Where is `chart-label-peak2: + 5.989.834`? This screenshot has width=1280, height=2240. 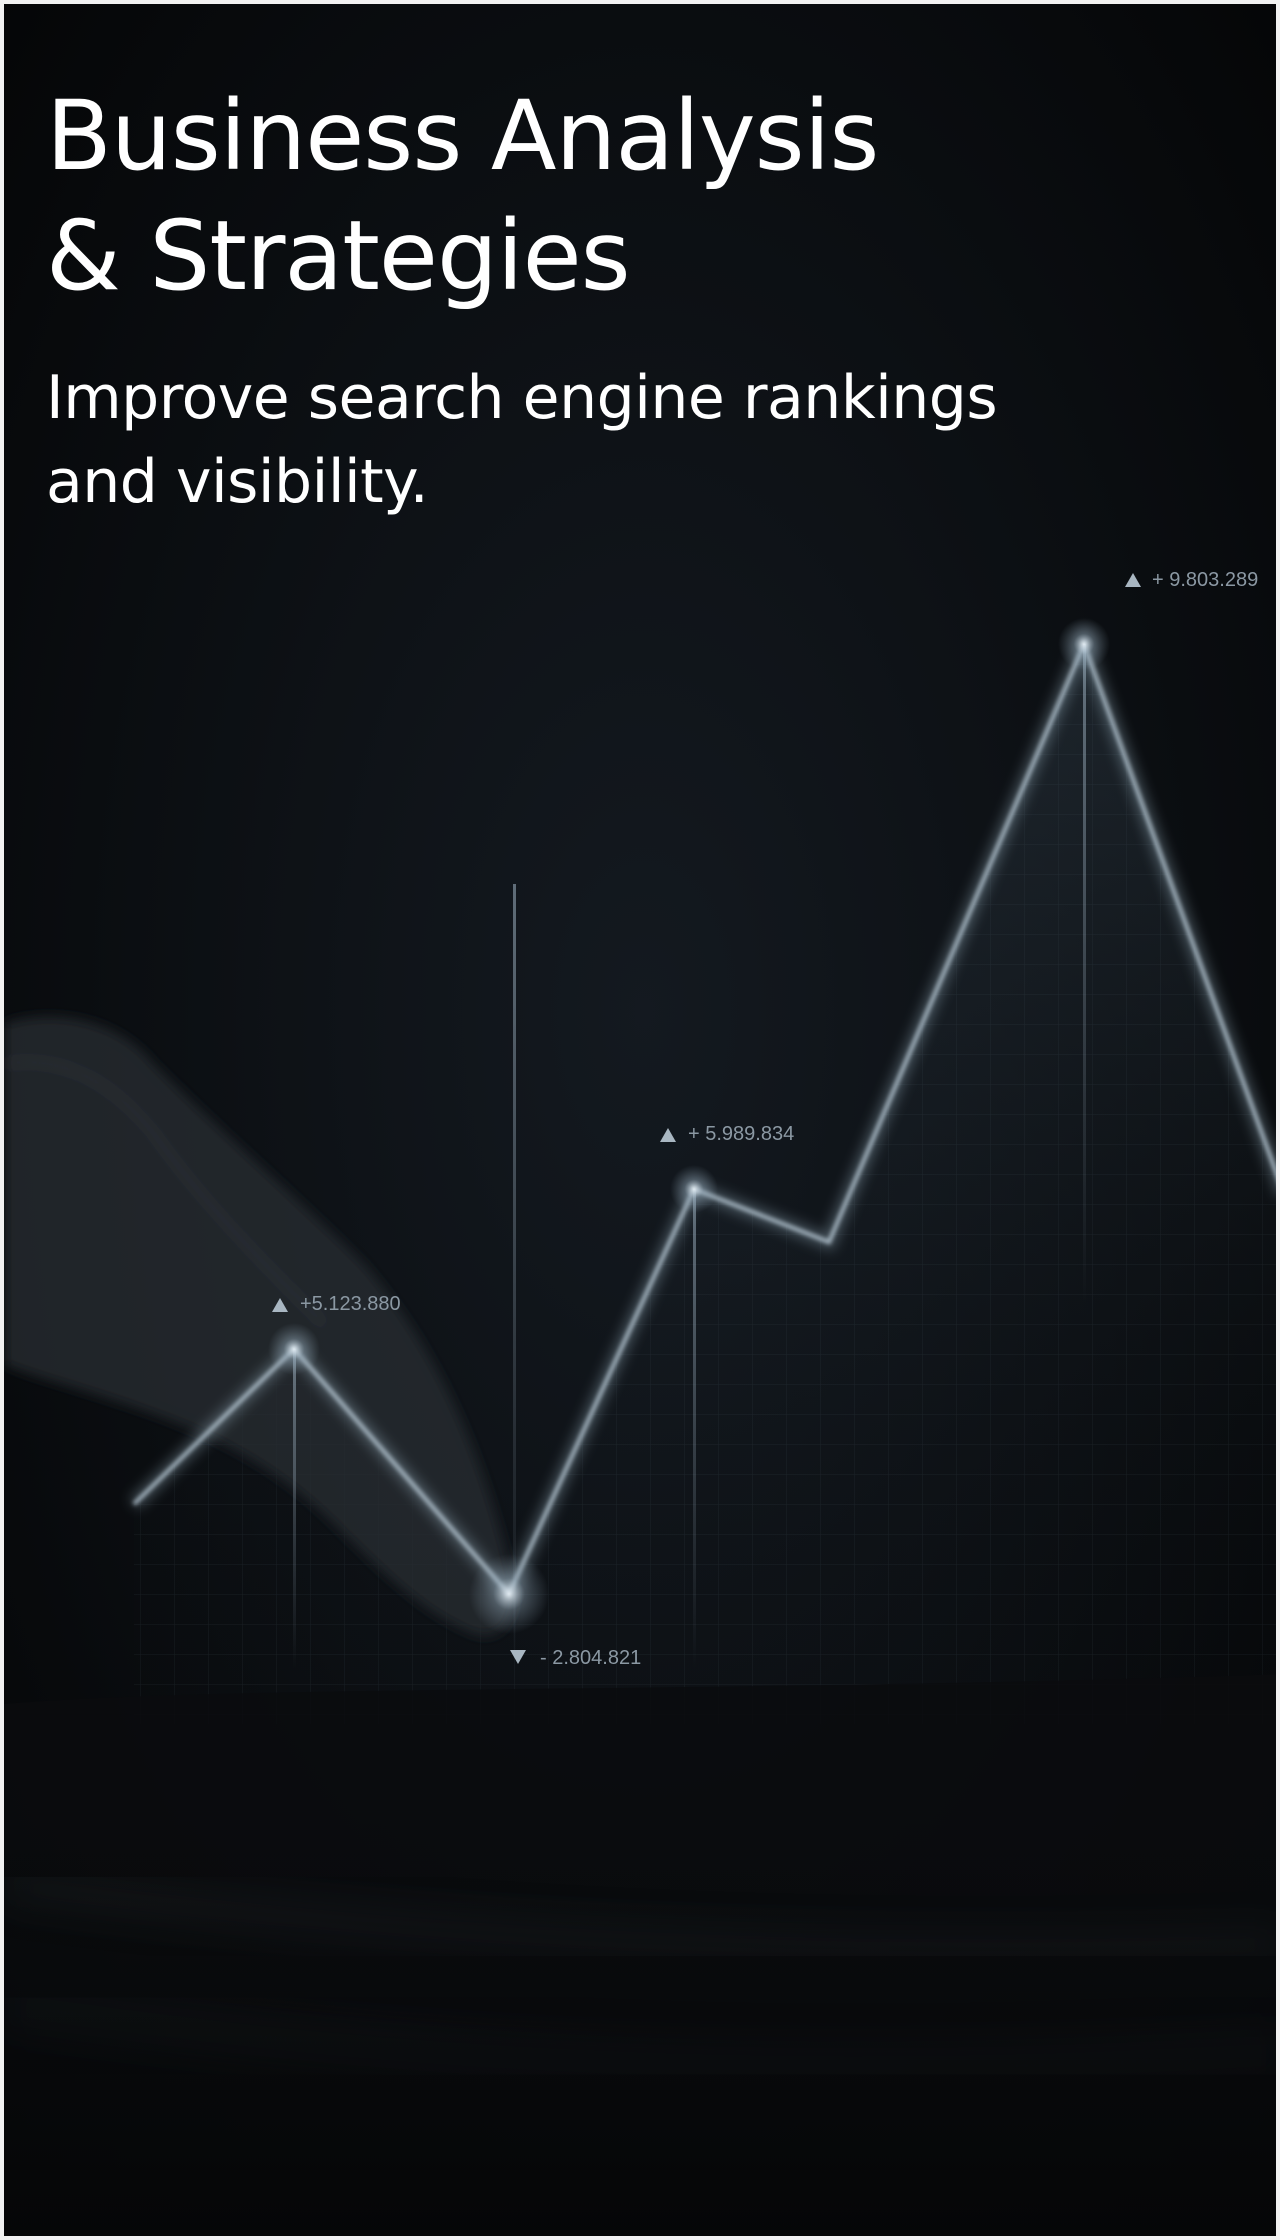
chart-label-peak2: + 5.989.834 is located at coordinates (727, 1134).